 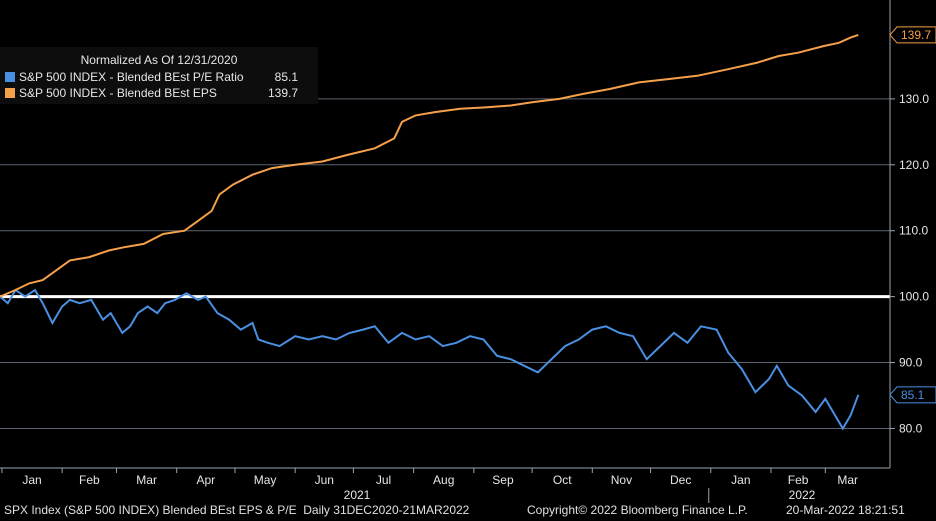 I want to click on last-value-label: 85.1, so click(x=913, y=395).